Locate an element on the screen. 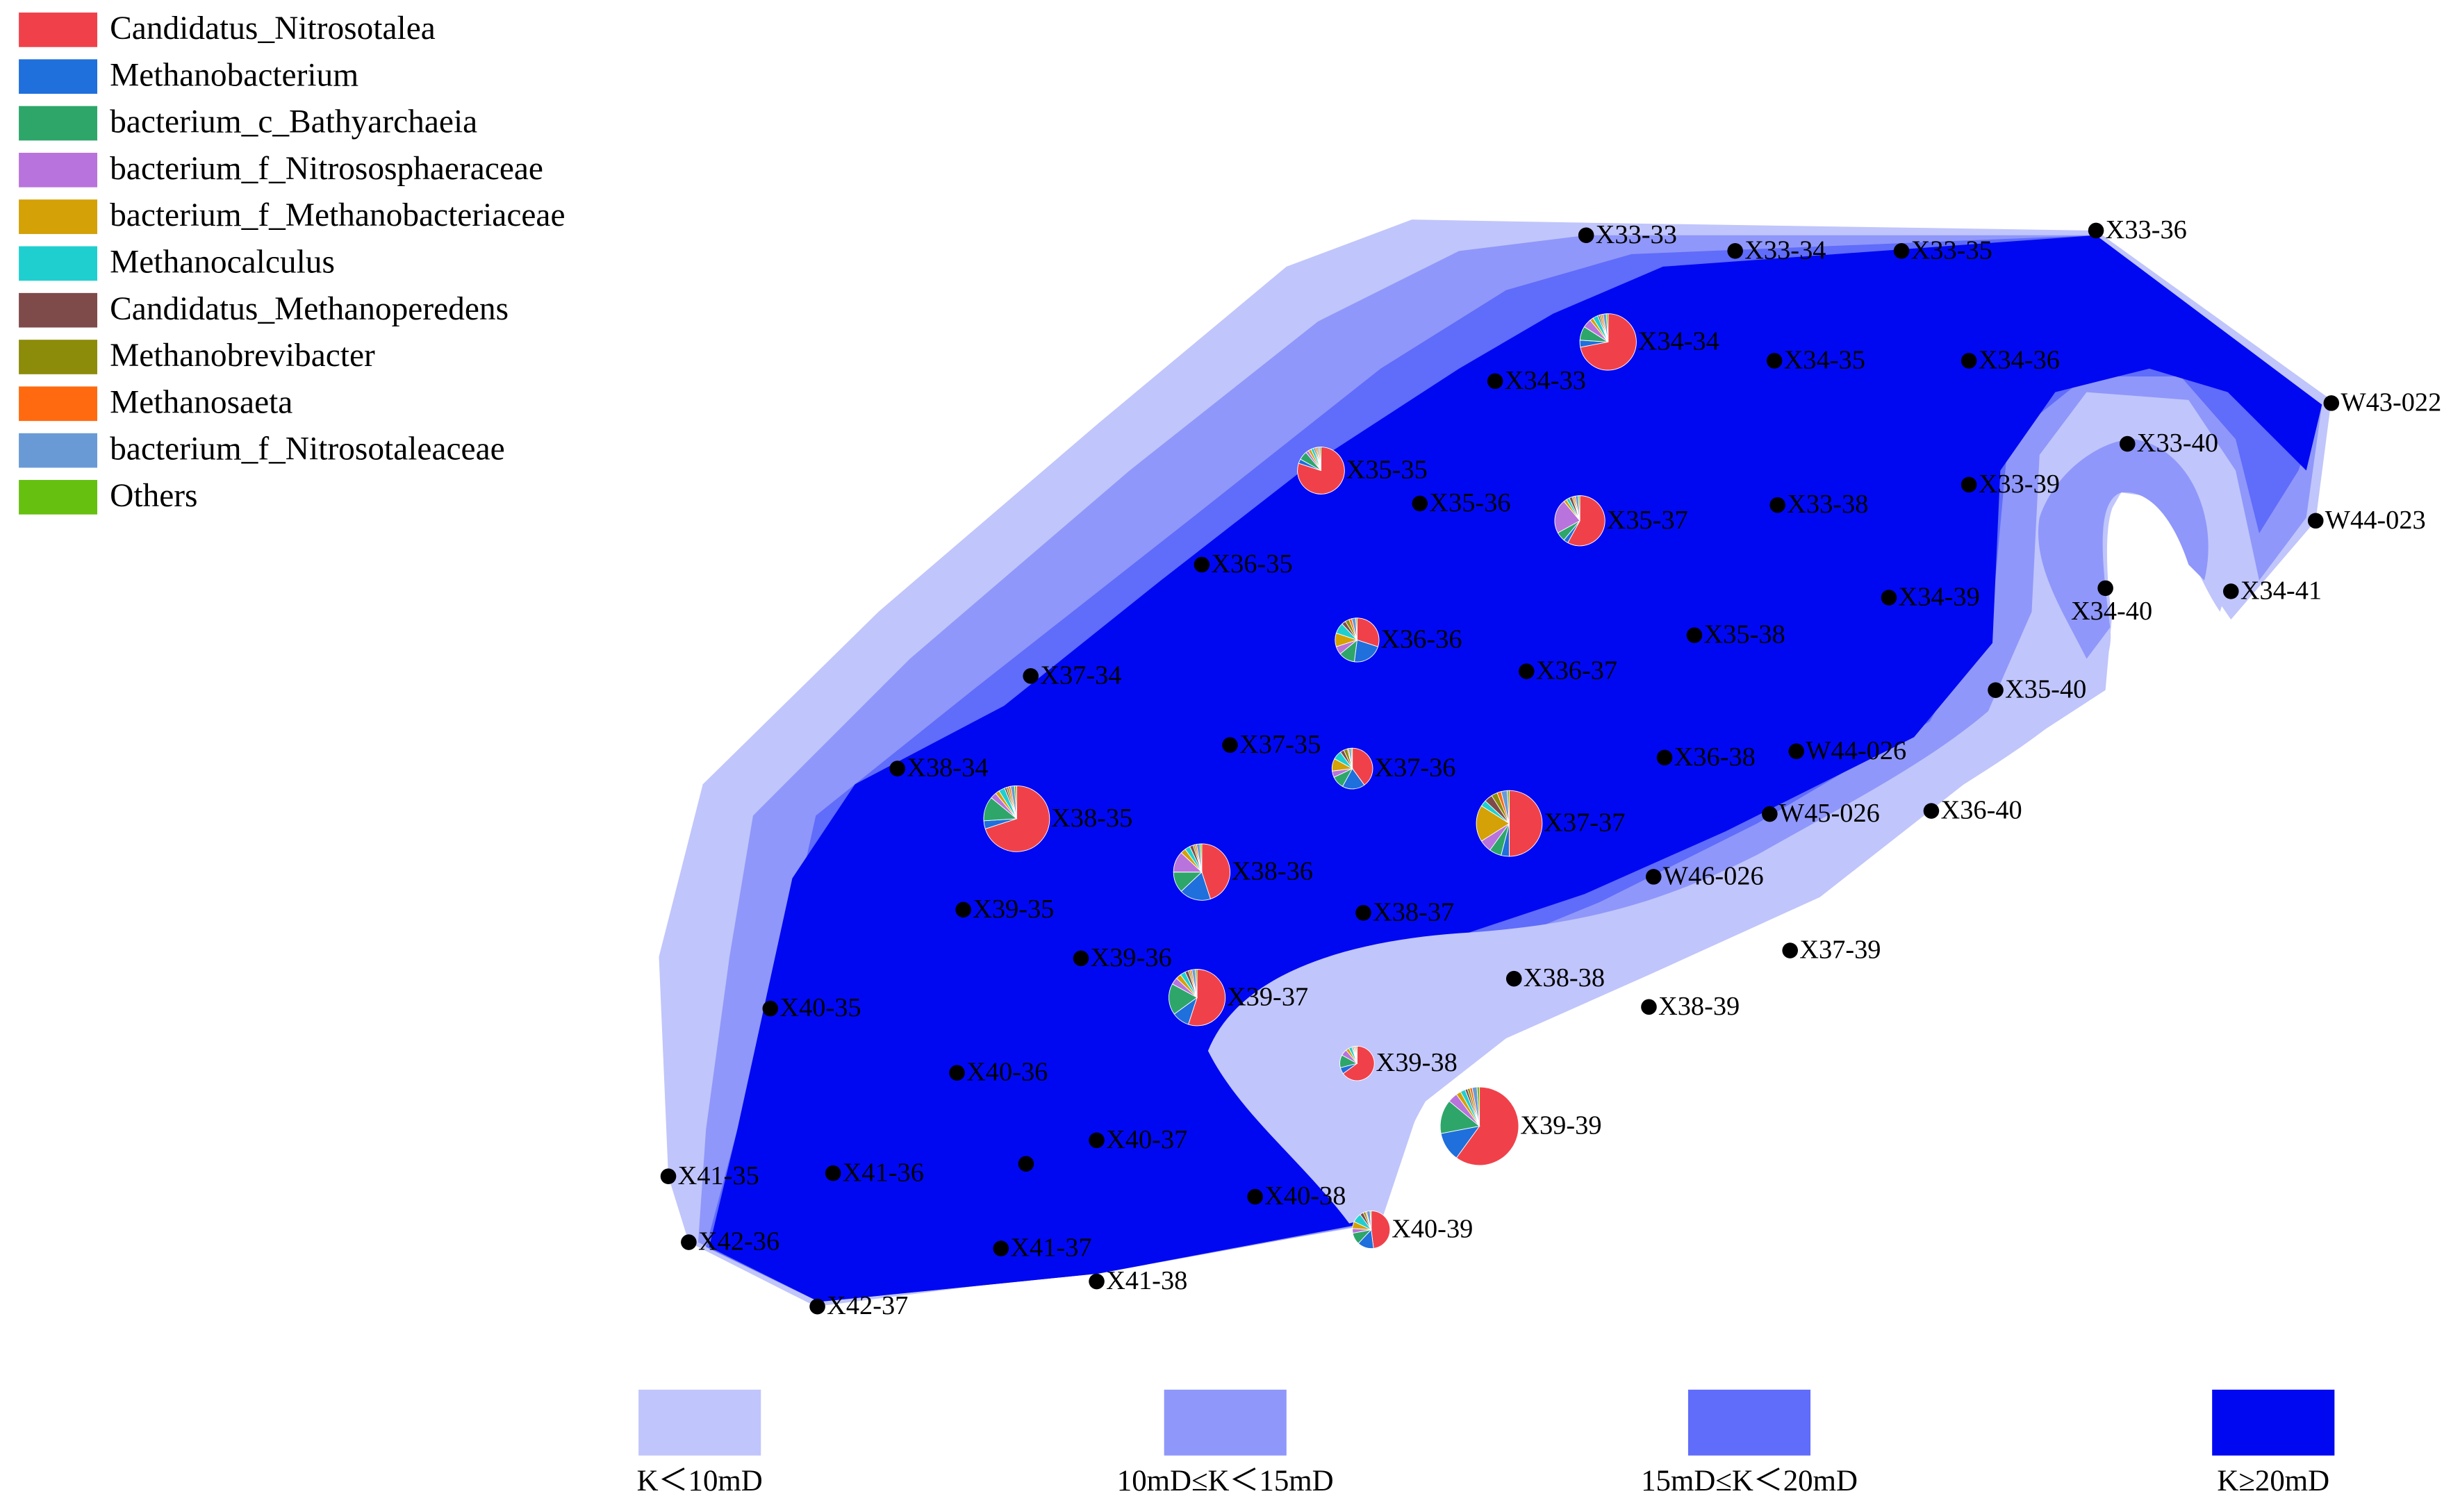 The width and height of the screenshot is (2460, 1512). legend-label: Methanosaeta is located at coordinates (201, 402).